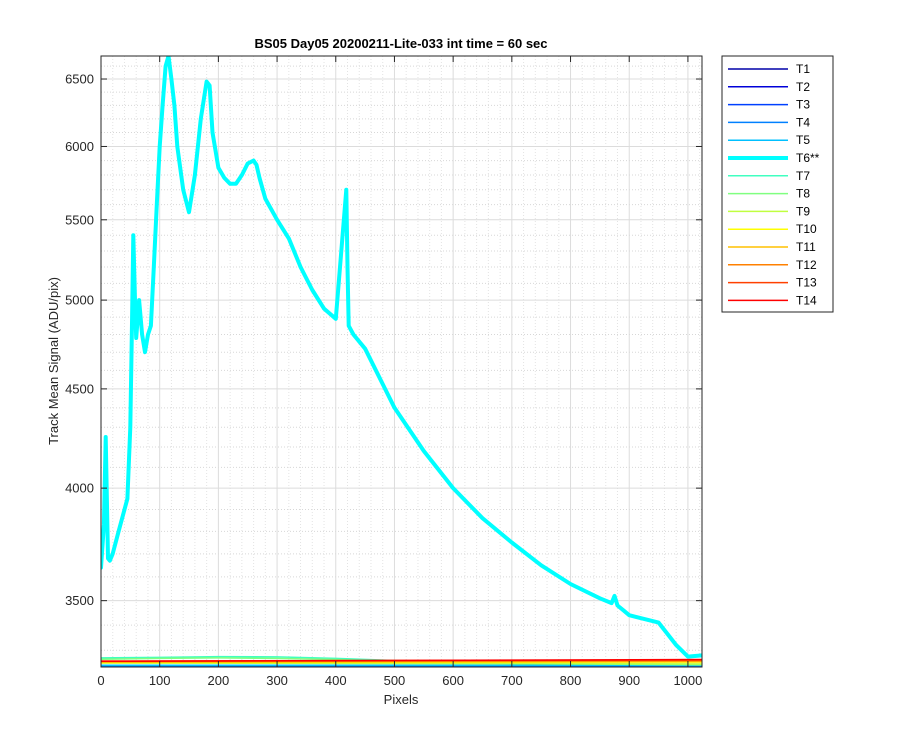  I want to click on x-axis-label: Pixels, so click(401, 699).